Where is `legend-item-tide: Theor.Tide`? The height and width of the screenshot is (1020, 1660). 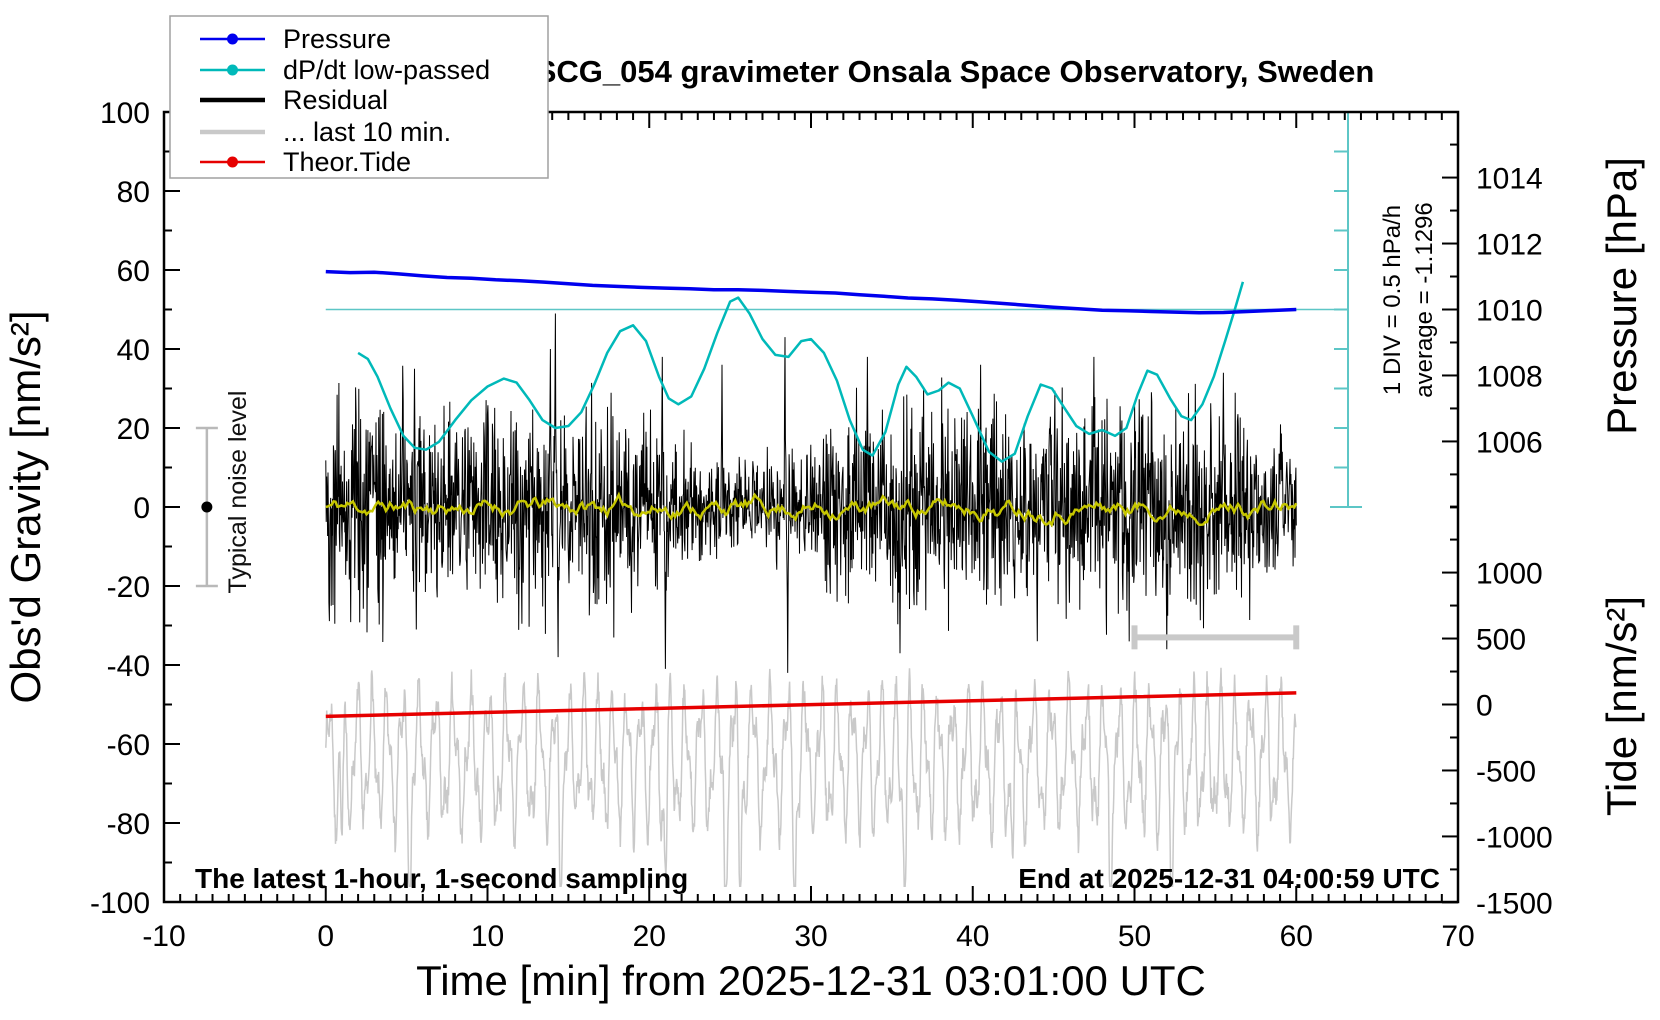 legend-item-tide: Theor.Tide is located at coordinates (305, 162).